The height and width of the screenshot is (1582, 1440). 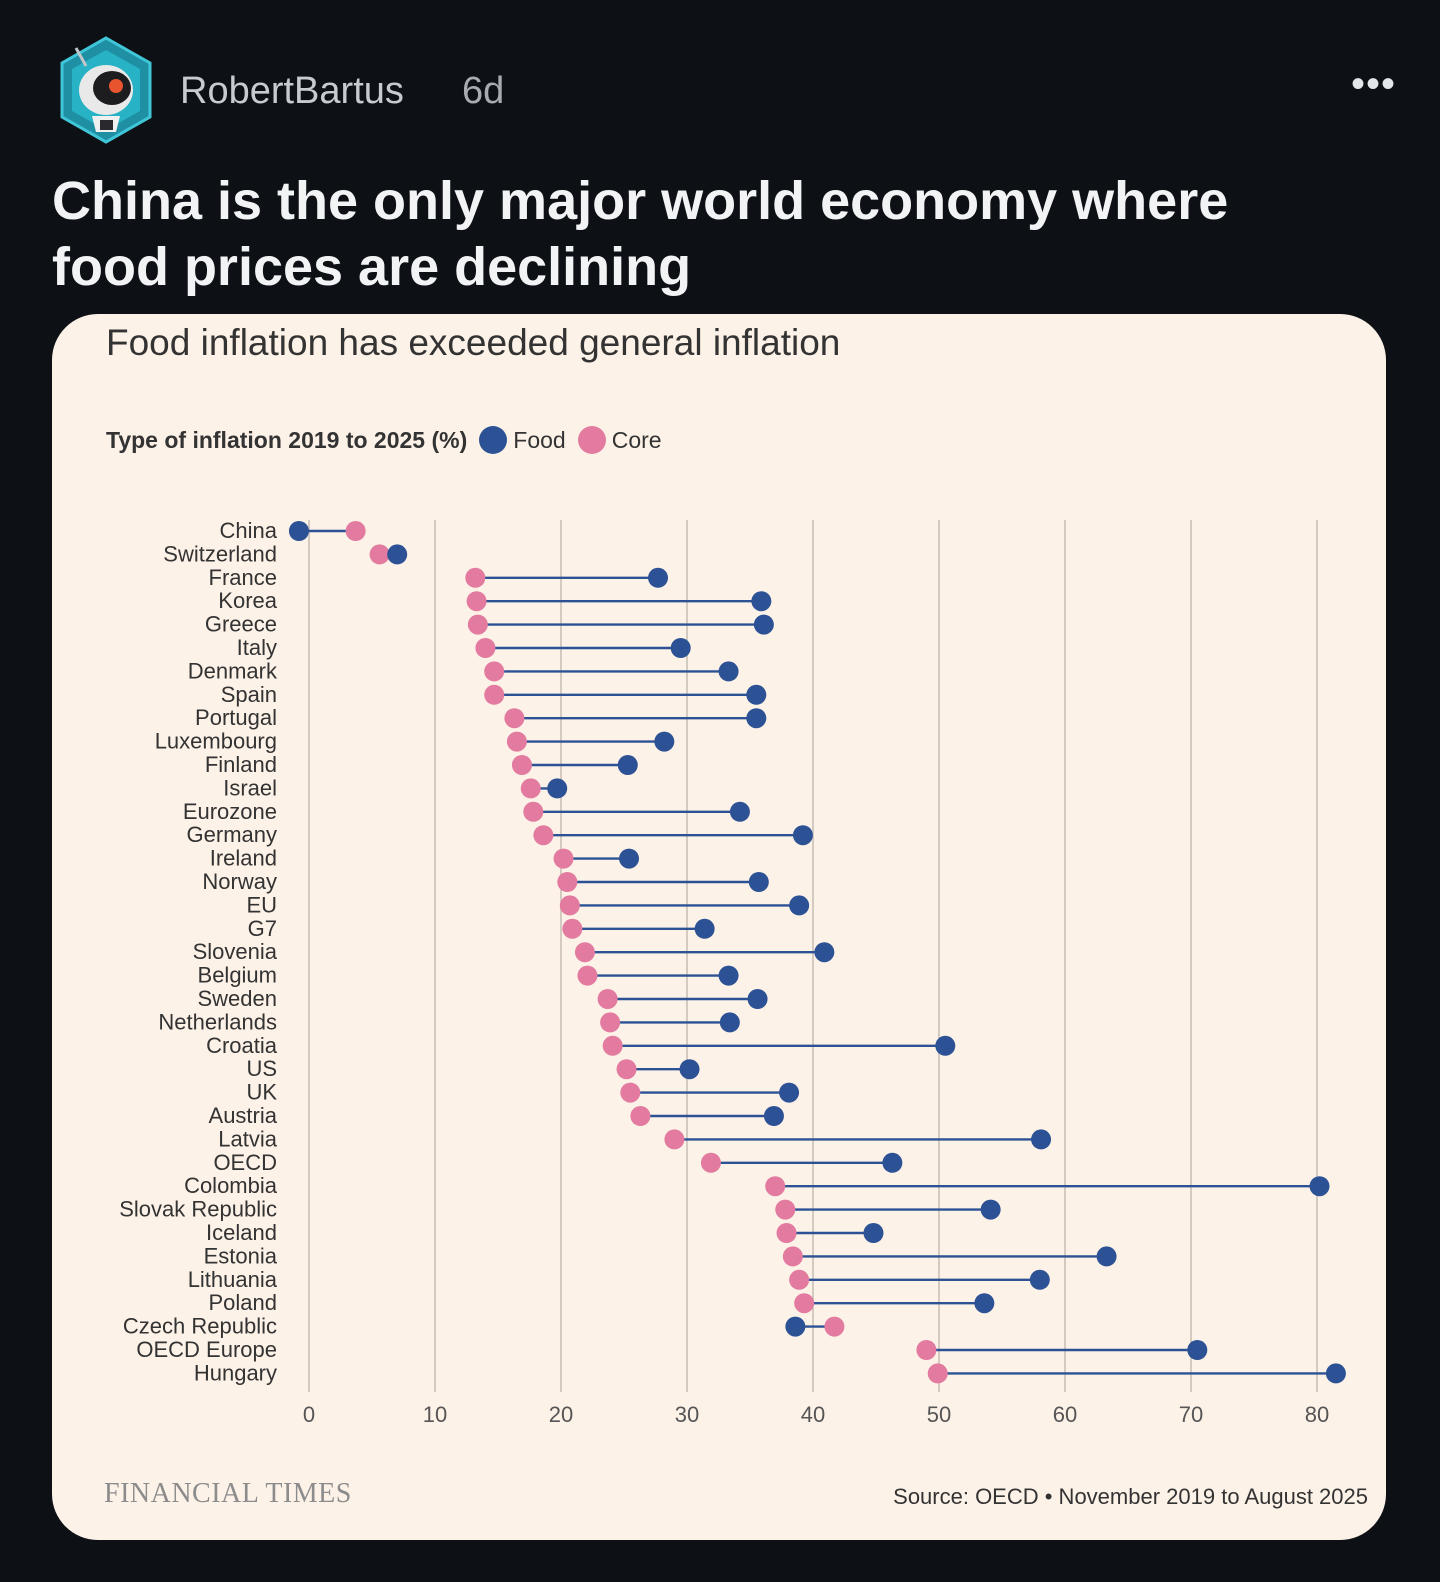 What do you see at coordinates (607, 999) in the screenshot?
I see `core-dot-sweden` at bounding box center [607, 999].